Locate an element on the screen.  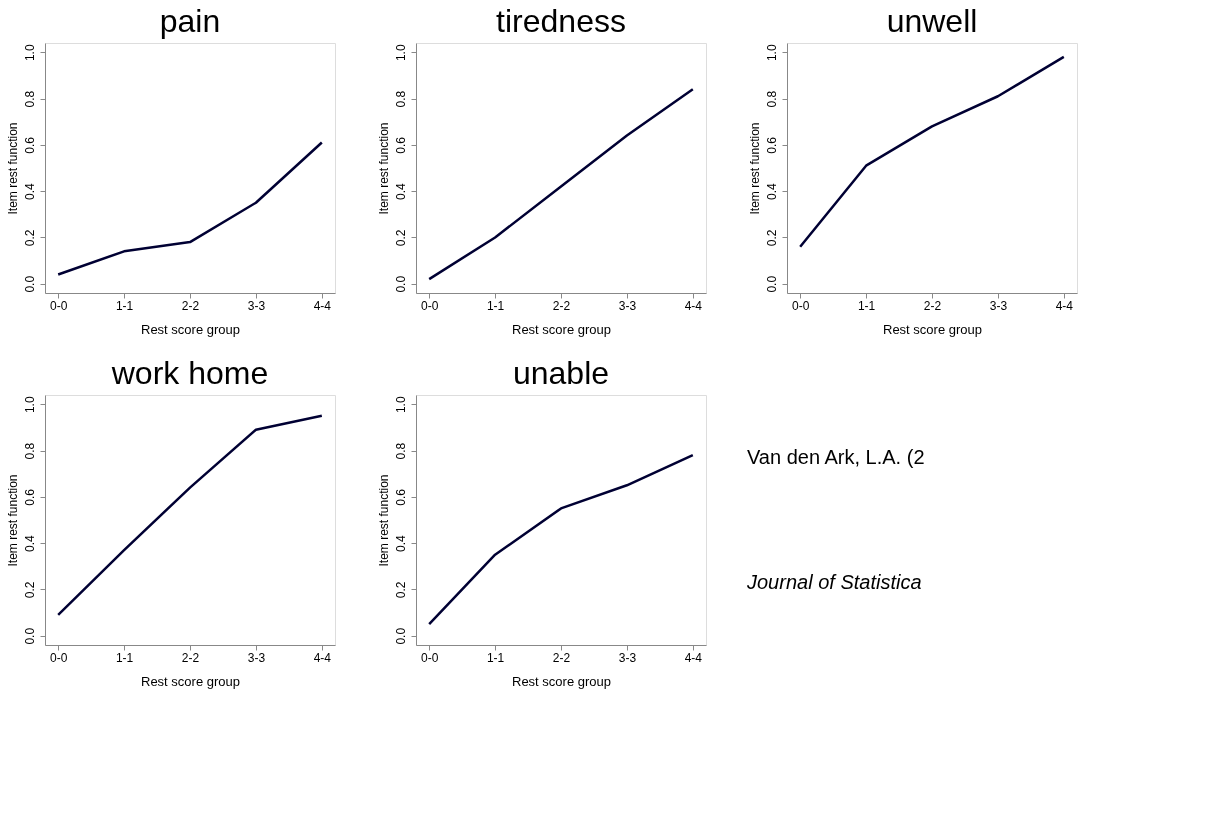
chart-title: tiredness is located at coordinates (561, 21).